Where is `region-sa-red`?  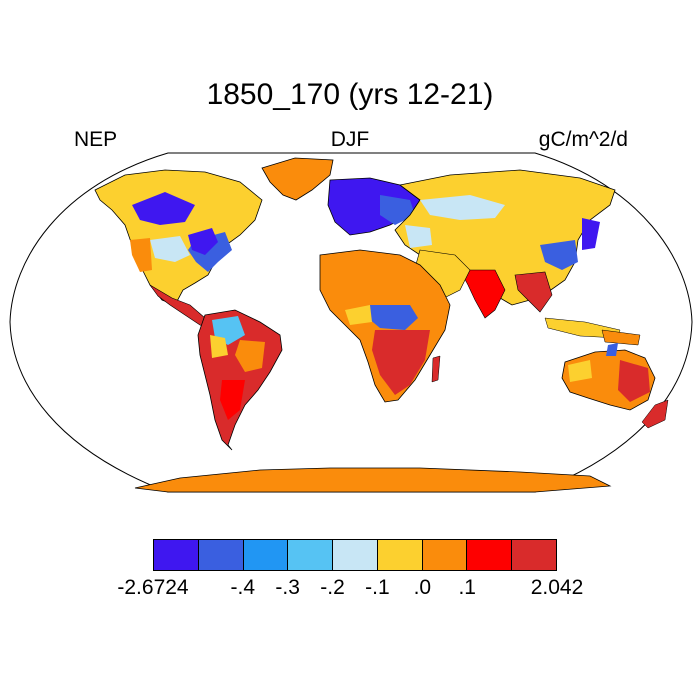 region-sa-red is located at coordinates (232, 400).